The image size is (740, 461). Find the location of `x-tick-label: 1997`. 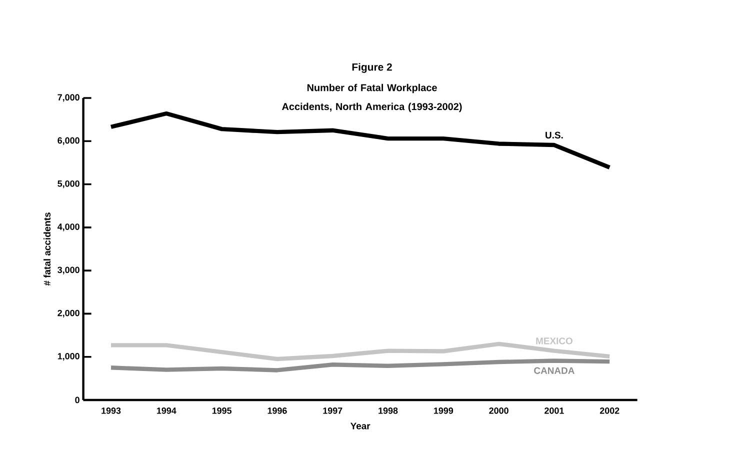

x-tick-label: 1997 is located at coordinates (332, 411).